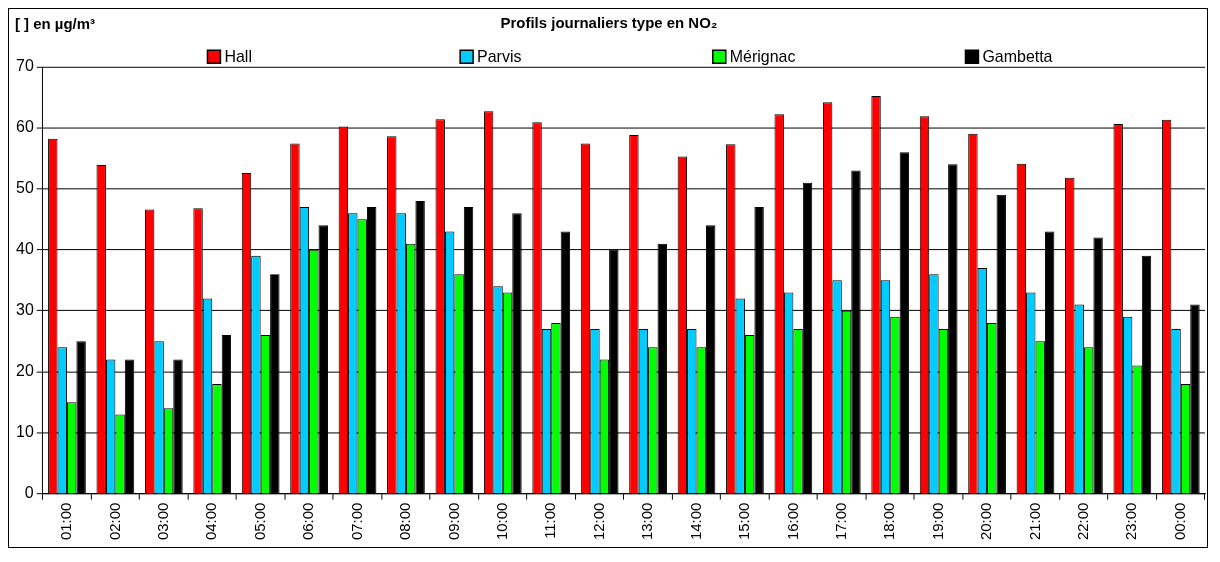  I want to click on x-tick-label: 07:00, so click(356, 521).